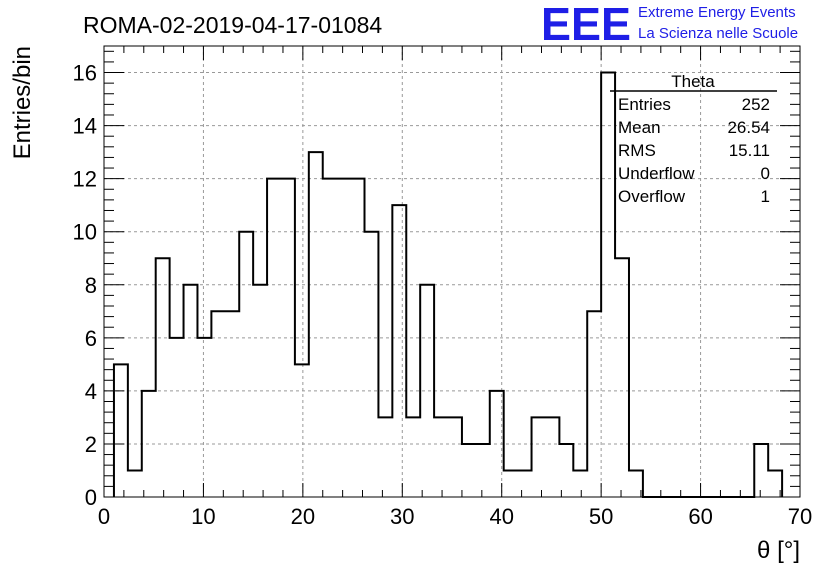 Image resolution: width=836 pixels, height=572 pixels. What do you see at coordinates (700, 516) in the screenshot?
I see `x-tick-label: 60` at bounding box center [700, 516].